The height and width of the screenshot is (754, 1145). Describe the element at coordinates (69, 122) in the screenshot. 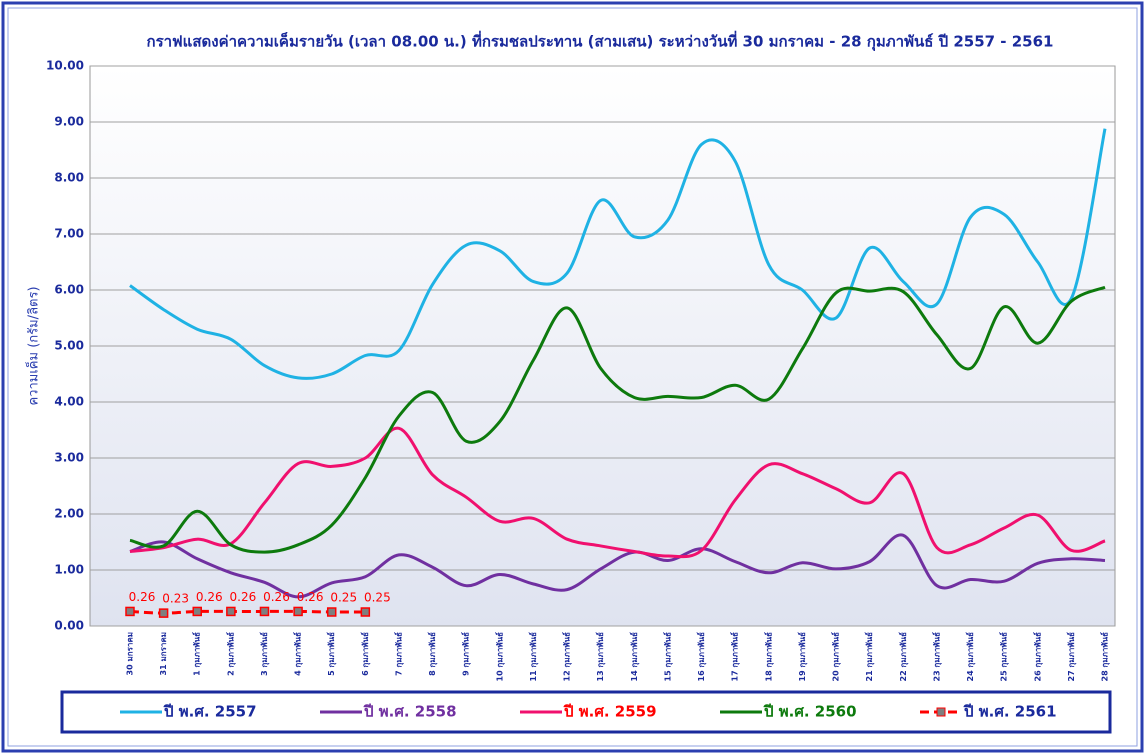

I see `y-tick-label: 9.00` at that location.